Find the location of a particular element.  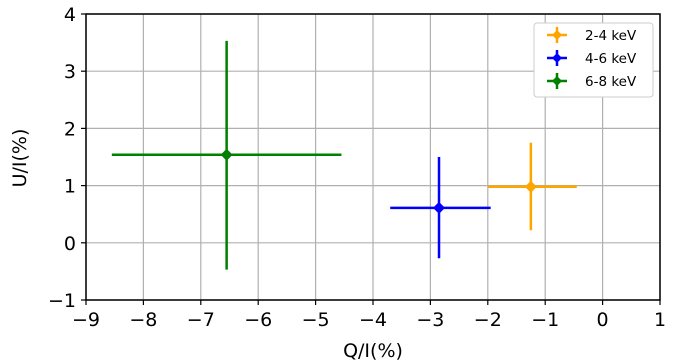

y-tick-label: 4 is located at coordinates (70, 15).